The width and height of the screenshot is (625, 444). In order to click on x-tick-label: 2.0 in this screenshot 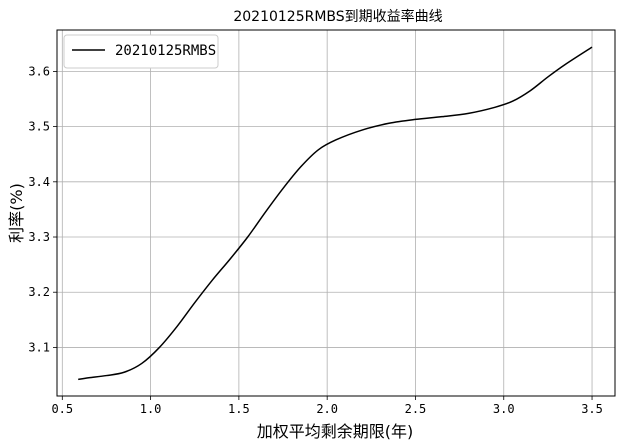, I will do `click(327, 409)`.